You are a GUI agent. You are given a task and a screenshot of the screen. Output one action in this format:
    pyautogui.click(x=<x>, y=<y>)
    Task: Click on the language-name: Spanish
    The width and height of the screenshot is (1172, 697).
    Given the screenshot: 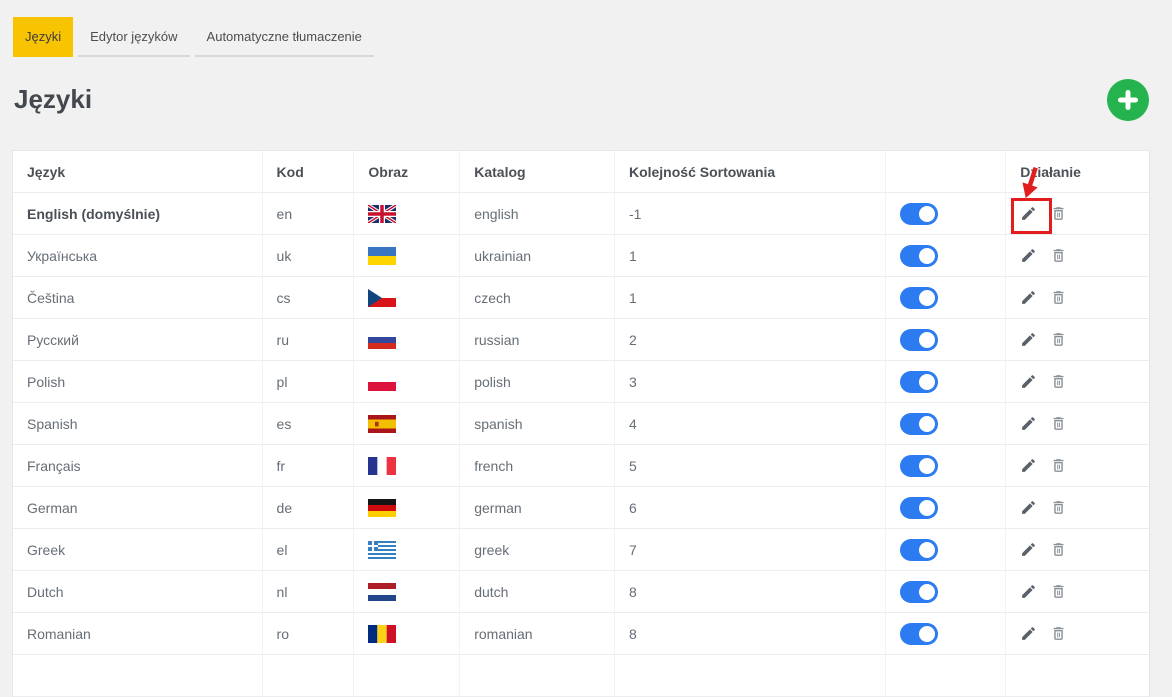 What is the action you would take?
    pyautogui.click(x=52, y=423)
    